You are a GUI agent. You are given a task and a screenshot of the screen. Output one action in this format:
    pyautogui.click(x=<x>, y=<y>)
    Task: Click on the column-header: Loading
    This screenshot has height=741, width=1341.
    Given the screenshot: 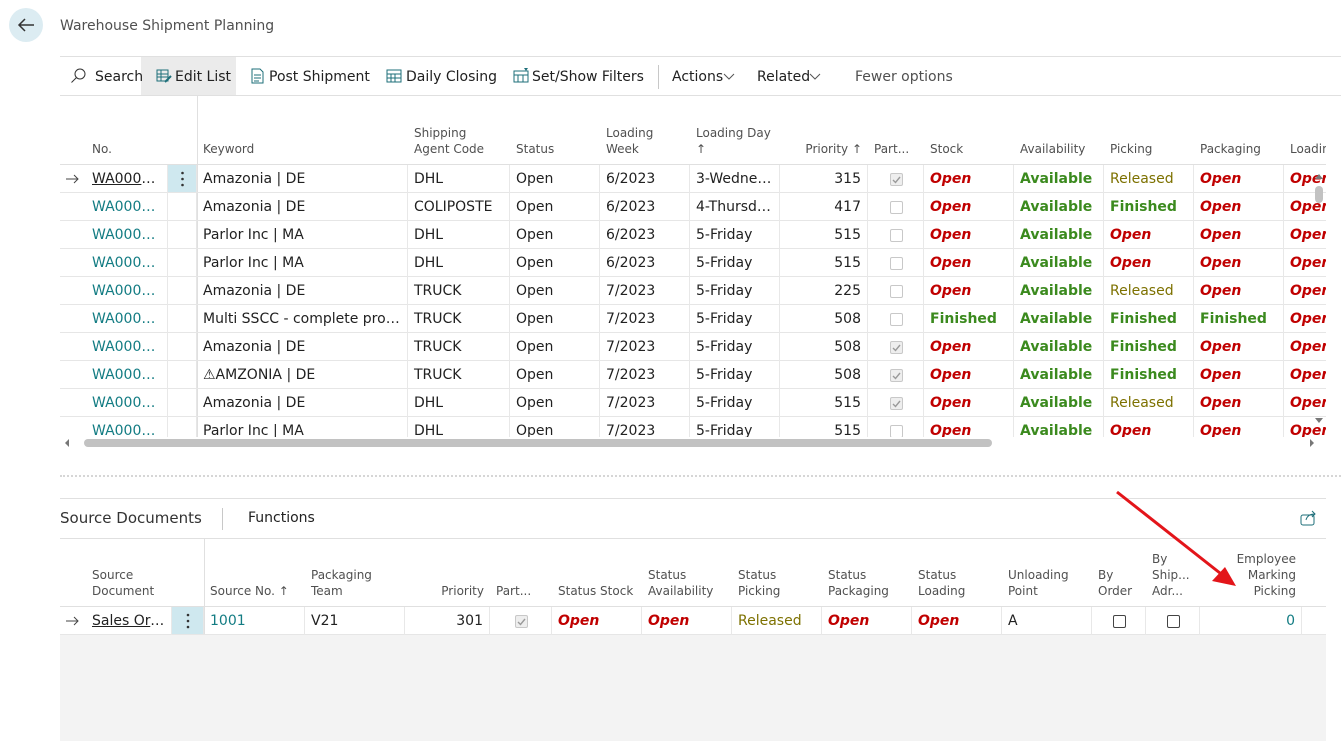 What is the action you would take?
    pyautogui.click(x=1305, y=130)
    